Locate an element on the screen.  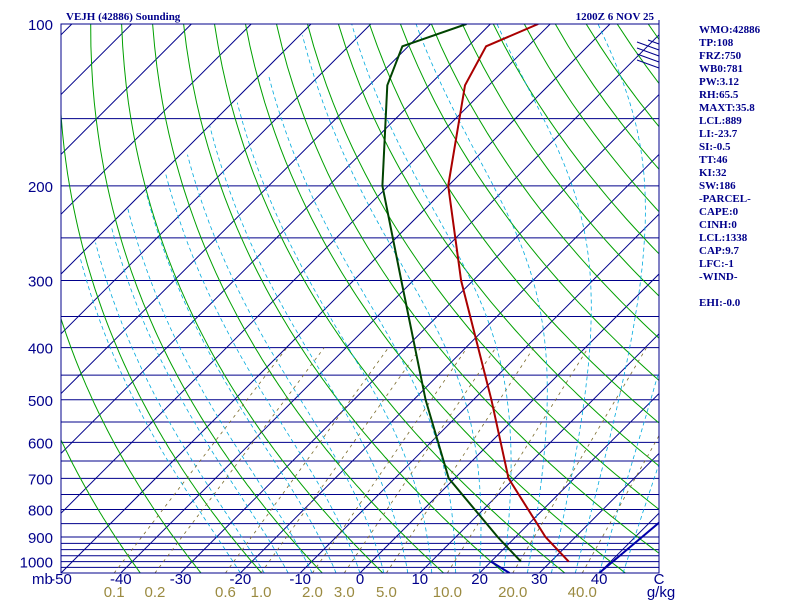
pressure-tick-label: 600 is located at coordinates (40, 443).